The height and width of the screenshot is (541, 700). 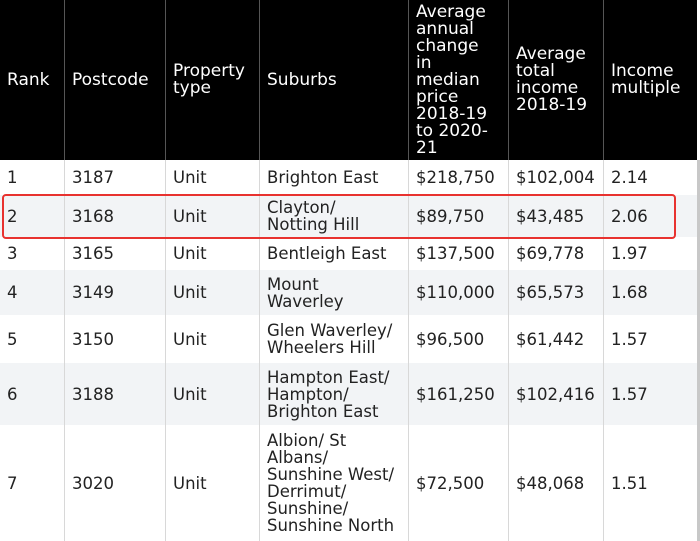 What do you see at coordinates (213, 80) in the screenshot?
I see `header-property-type: Property type` at bounding box center [213, 80].